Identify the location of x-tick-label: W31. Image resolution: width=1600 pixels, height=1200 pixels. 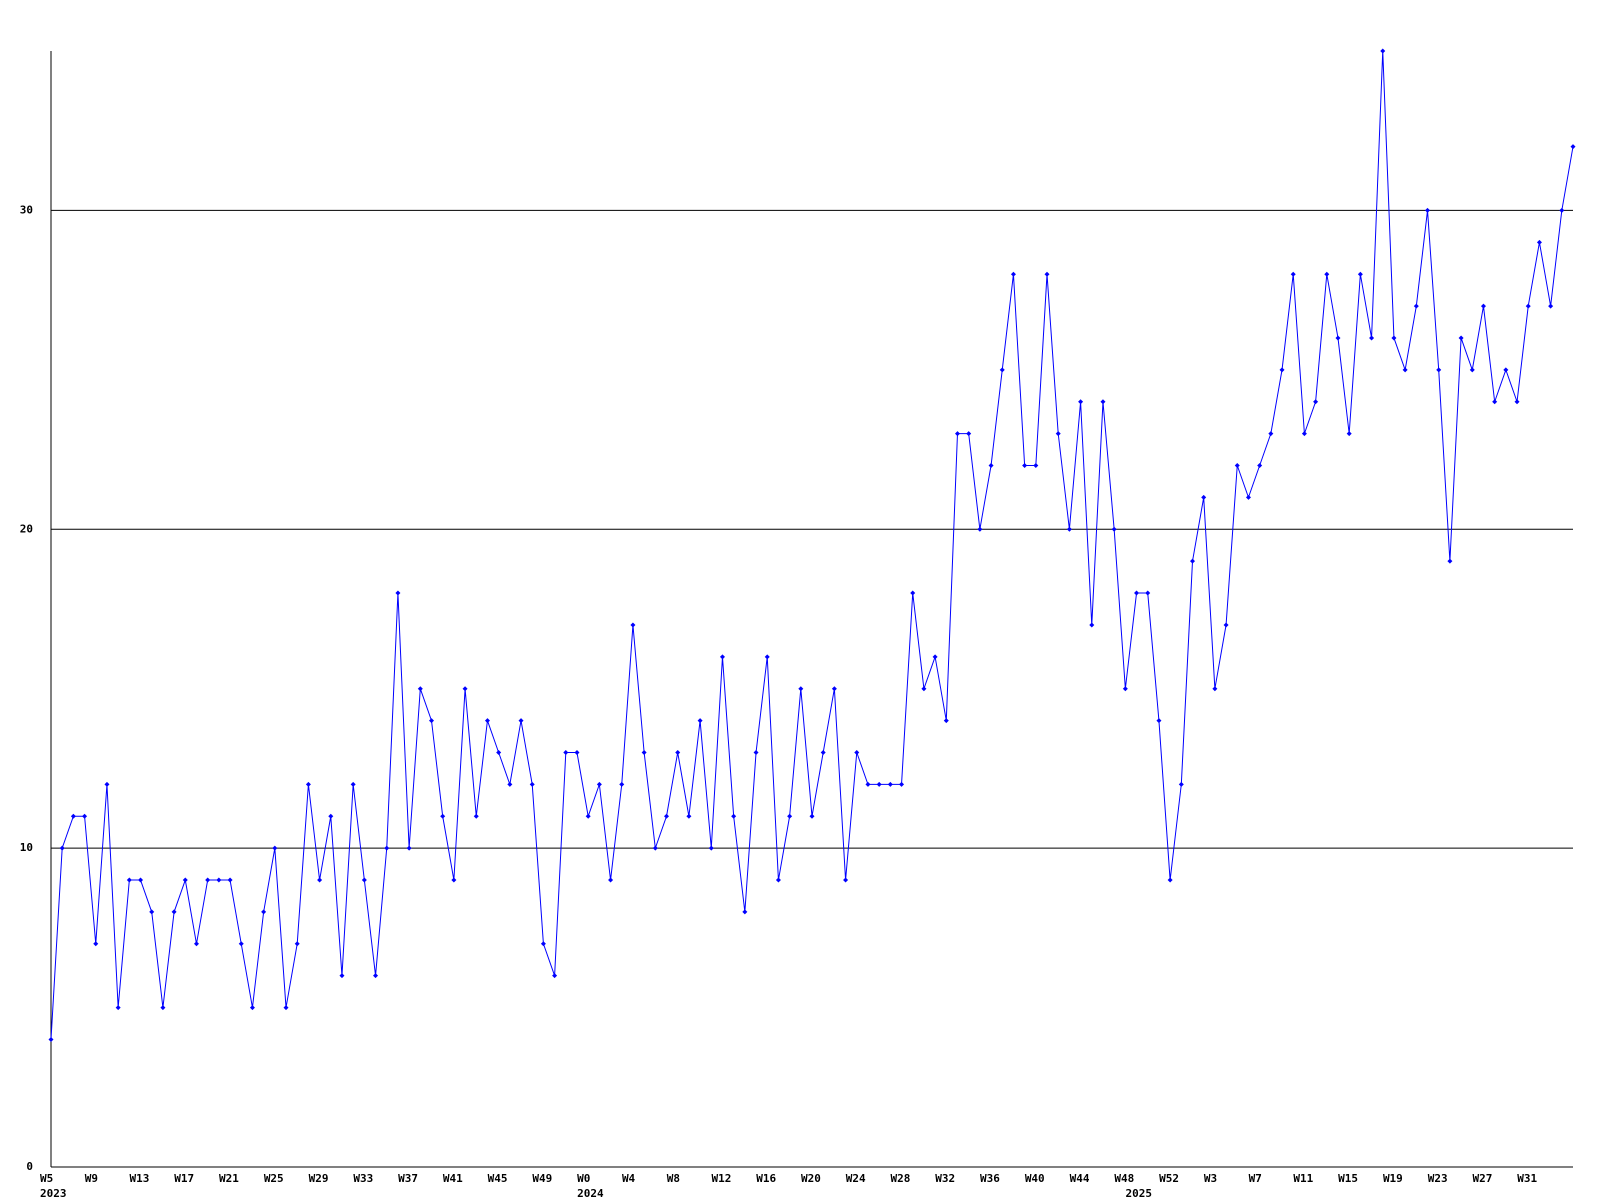
(1527, 1178).